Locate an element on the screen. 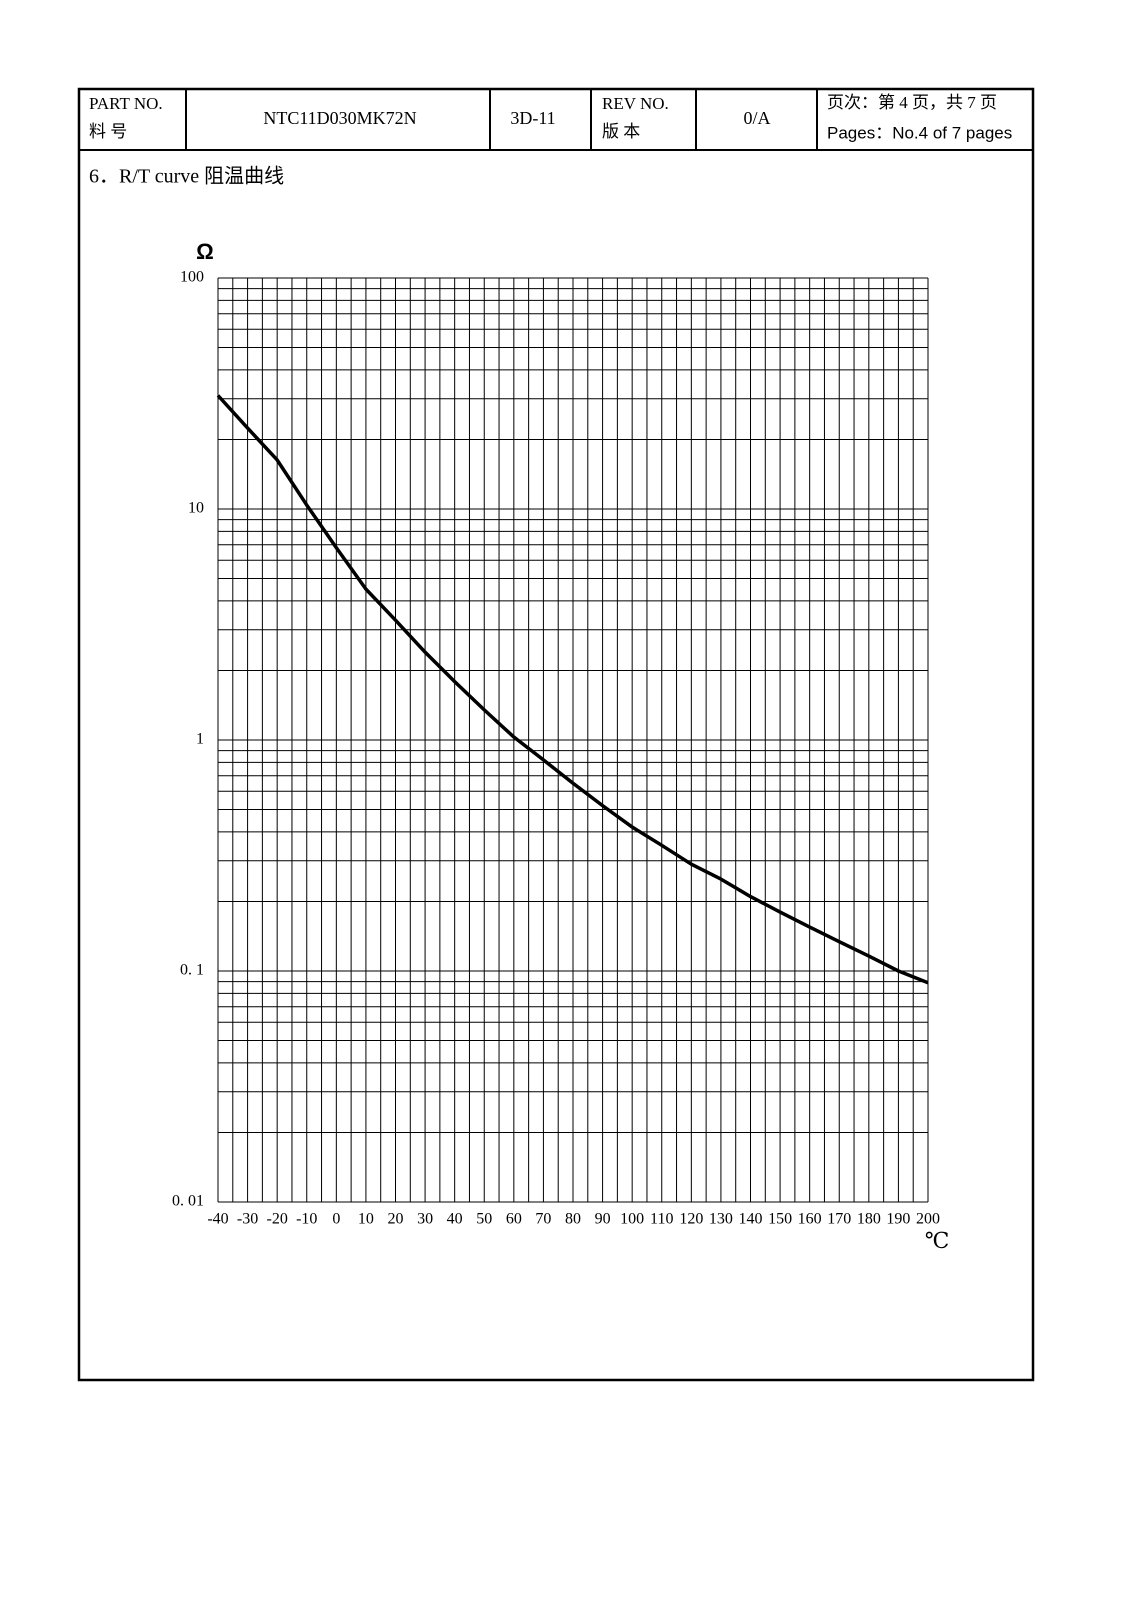 The image size is (1131, 1600). code: 3D-11 is located at coordinates (532, 118).